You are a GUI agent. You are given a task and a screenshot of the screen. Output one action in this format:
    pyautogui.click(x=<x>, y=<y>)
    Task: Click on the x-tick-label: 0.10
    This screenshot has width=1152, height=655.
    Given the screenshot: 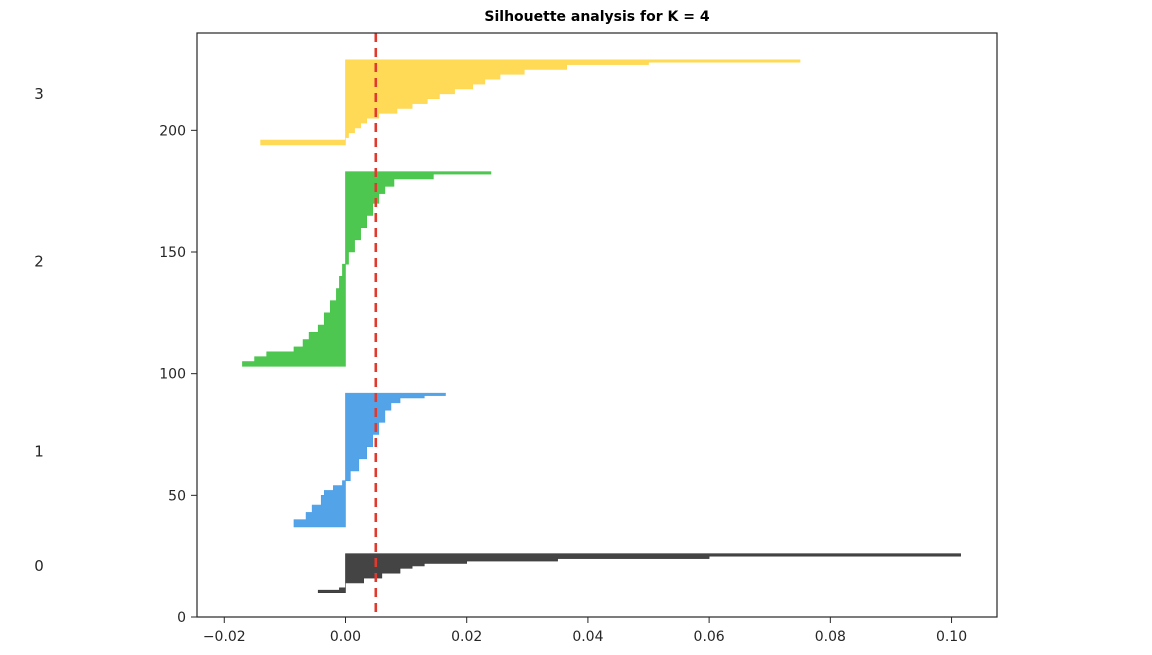 What is the action you would take?
    pyautogui.click(x=951, y=637)
    